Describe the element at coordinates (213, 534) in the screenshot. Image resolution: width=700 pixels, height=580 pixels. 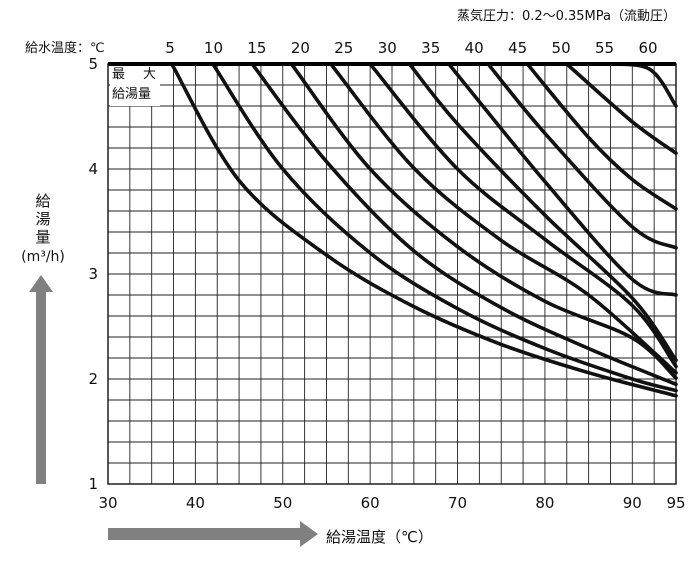
I see `x-axis-arrow-icon` at that location.